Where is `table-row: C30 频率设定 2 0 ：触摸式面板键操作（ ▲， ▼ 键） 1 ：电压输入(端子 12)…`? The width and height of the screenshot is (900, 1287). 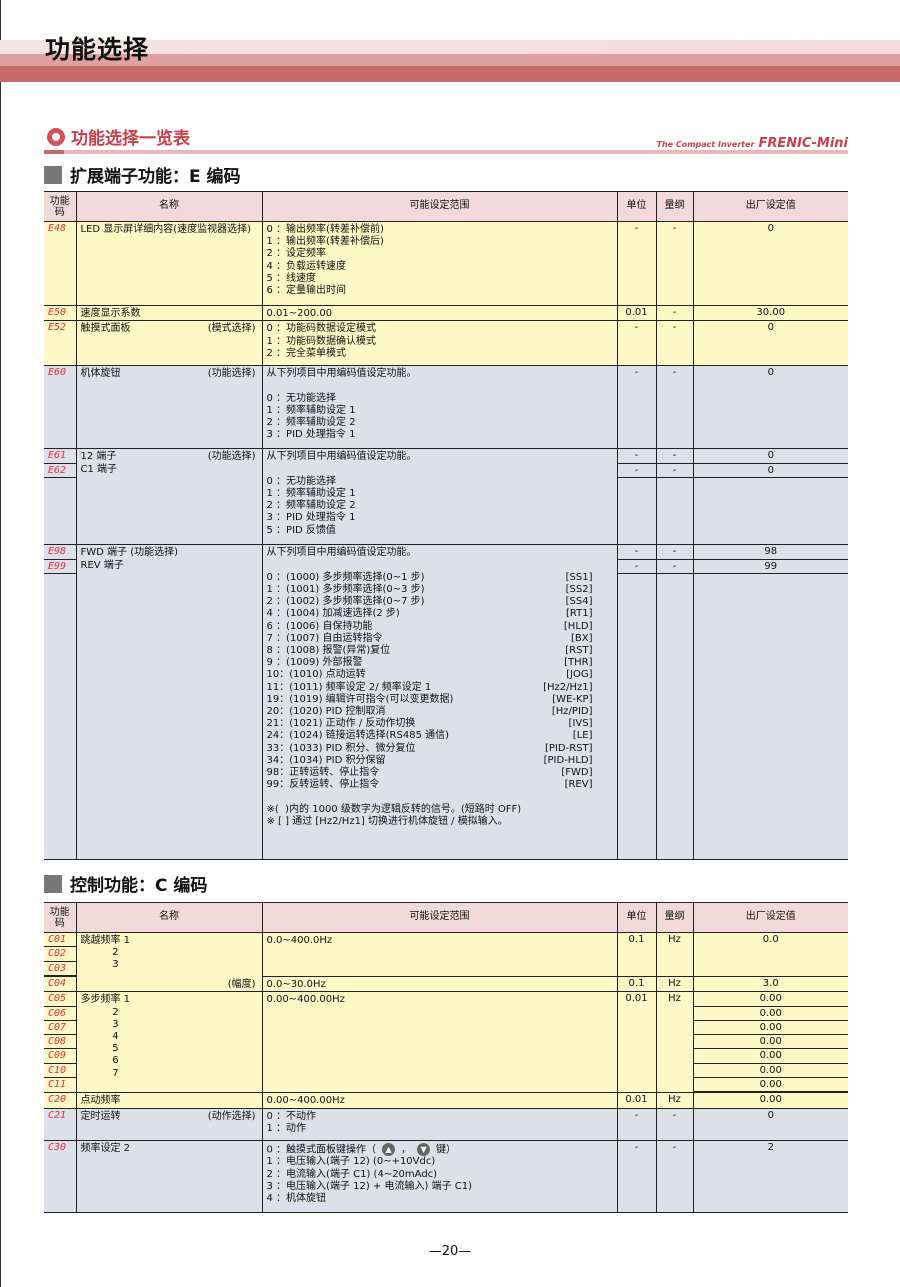
table-row: C30 频率设定 2 0 ：触摸式面板键操作（ ▲， ▼ 键） 1 ：电压输入(端子 12)… is located at coordinates (446, 1176).